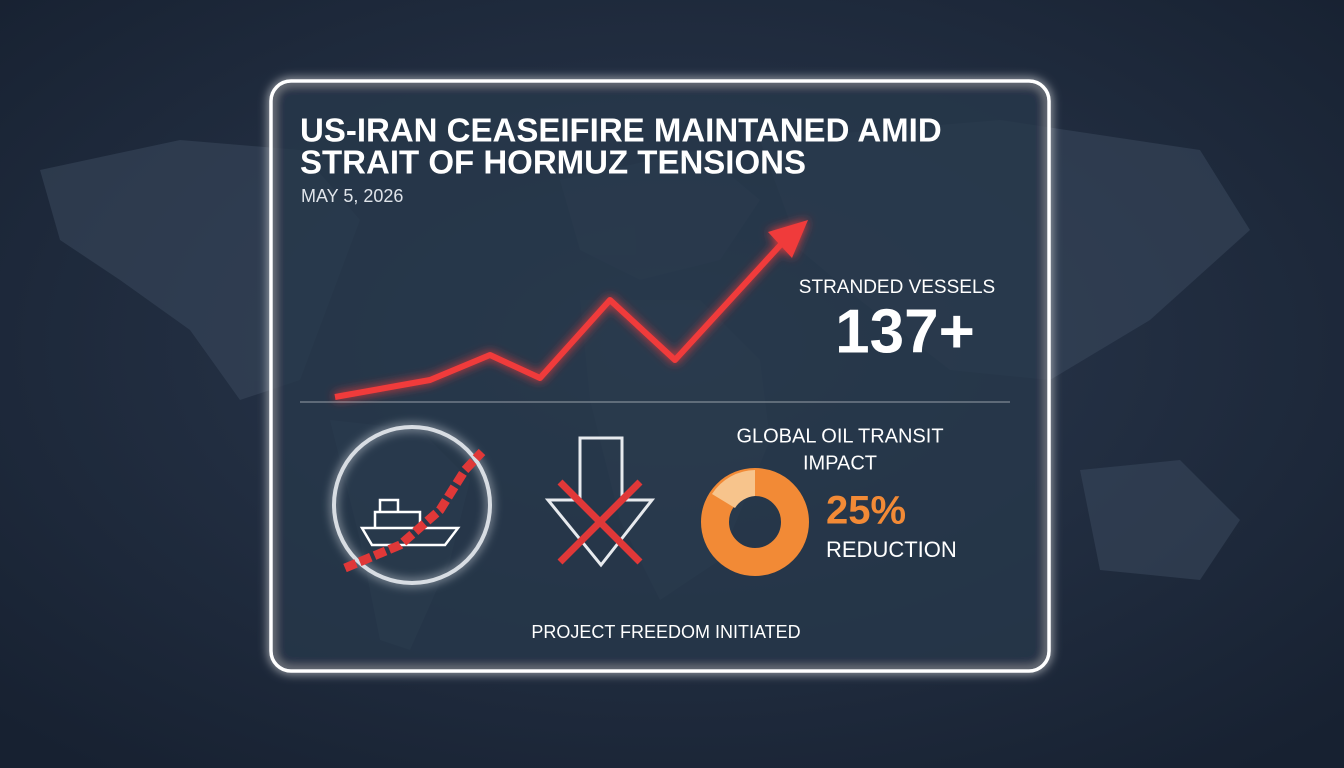 The image size is (1344, 768). What do you see at coordinates (621, 130) in the screenshot?
I see `title-line: US-IRAN CEASEIFIRE MAINTANED AMID` at bounding box center [621, 130].